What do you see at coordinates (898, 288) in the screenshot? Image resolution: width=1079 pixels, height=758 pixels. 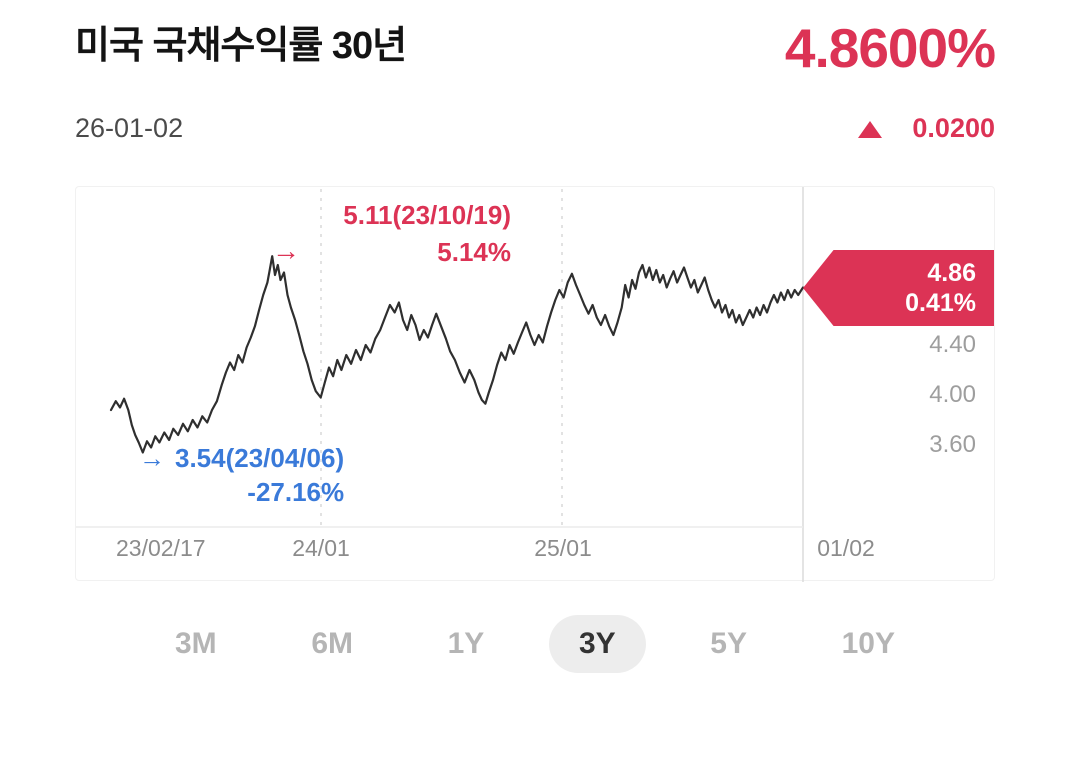 I see `current-value-badge: 4.86 0.41%` at bounding box center [898, 288].